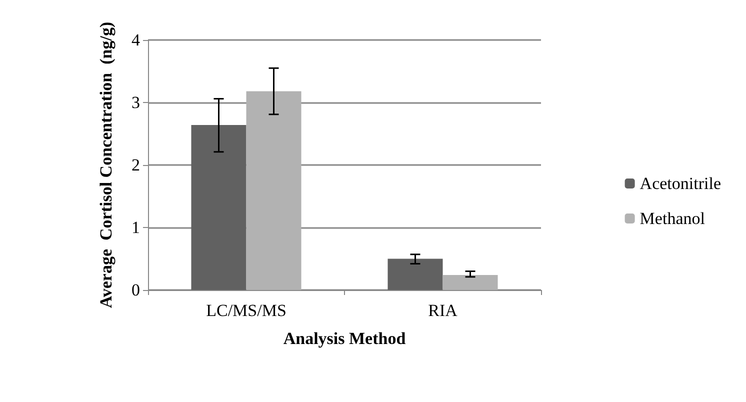  Describe the element at coordinates (136, 290) in the screenshot. I see `y-tick-label: 0` at that location.